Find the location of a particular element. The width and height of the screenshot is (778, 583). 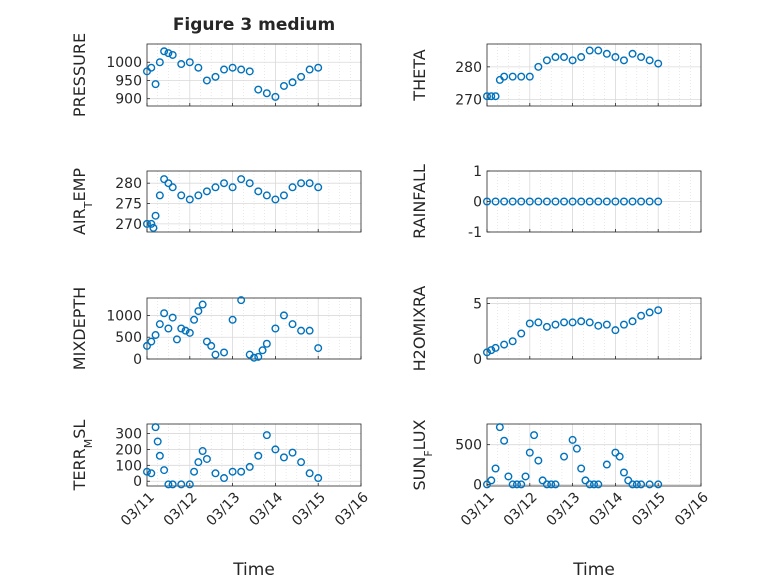

x-tick-label: 03/16 is located at coordinates (352, 509).